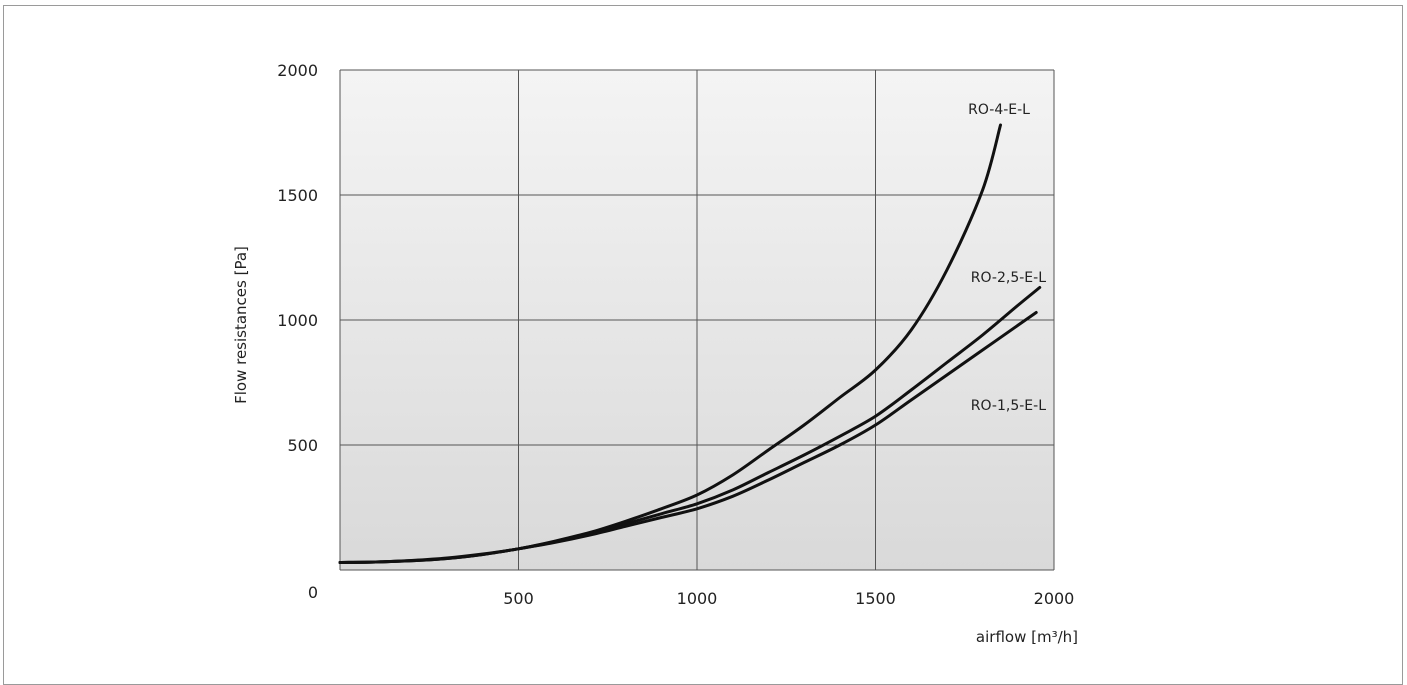 The image size is (1407, 685). What do you see at coordinates (297, 195) in the screenshot?
I see `y-tick-label: 1500` at bounding box center [297, 195].